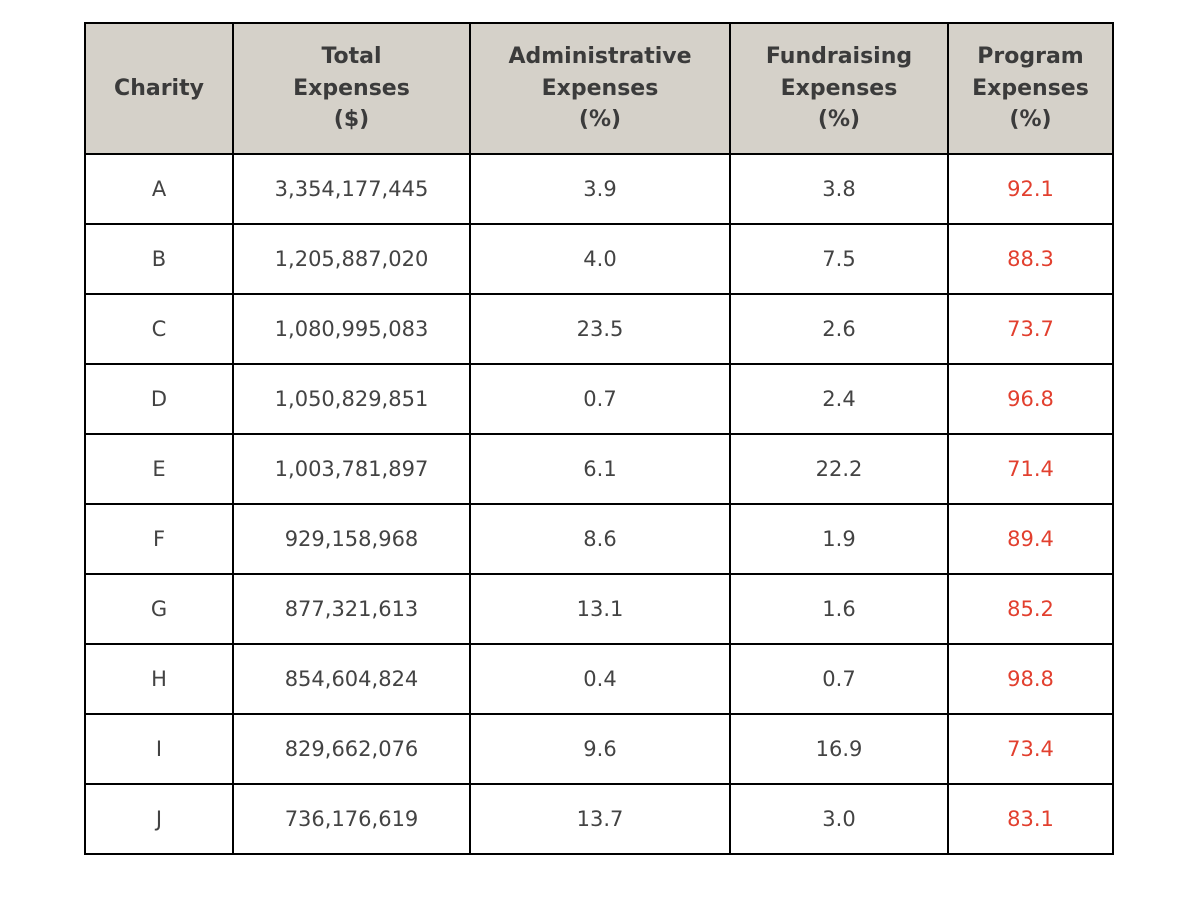 The image size is (1194, 904). Describe the element at coordinates (1030, 819) in the screenshot. I see `cell-program-pct: 83.1` at that location.